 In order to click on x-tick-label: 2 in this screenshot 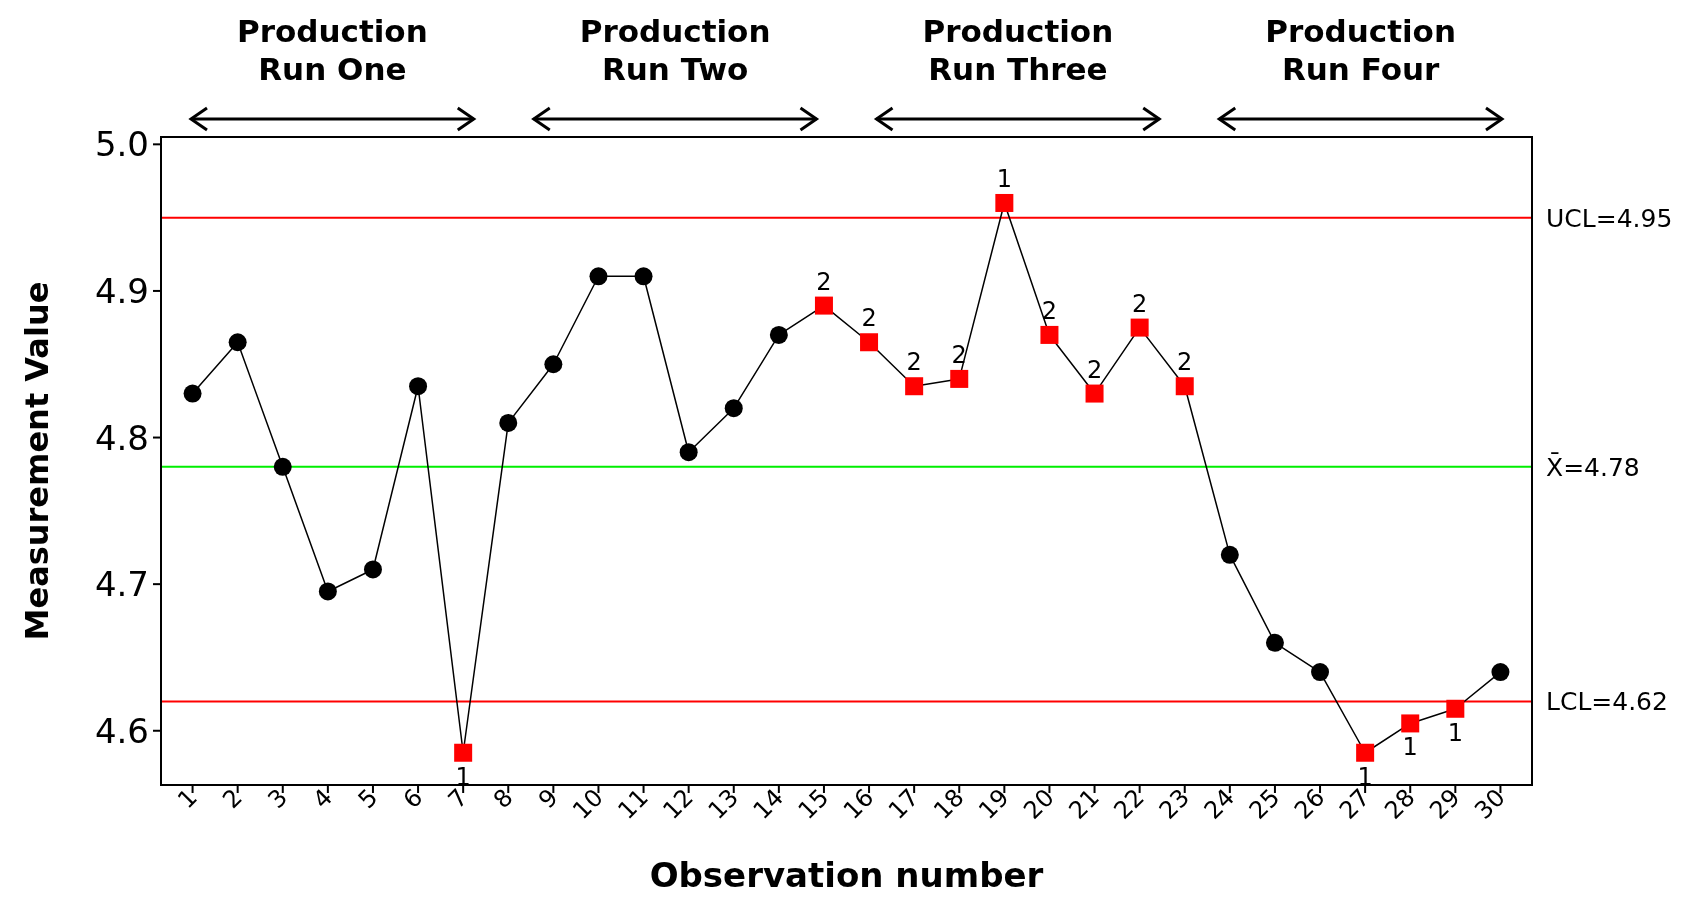, I will do `click(232, 799)`.